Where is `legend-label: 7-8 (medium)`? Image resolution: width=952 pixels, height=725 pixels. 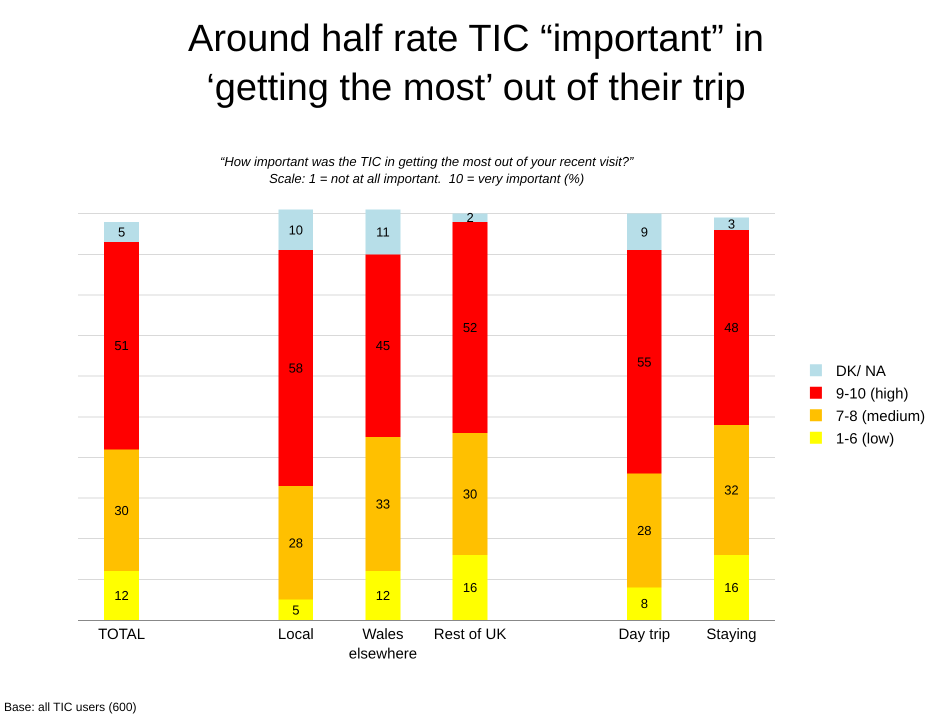
legend-label: 7-8 (medium) is located at coordinates (881, 417).